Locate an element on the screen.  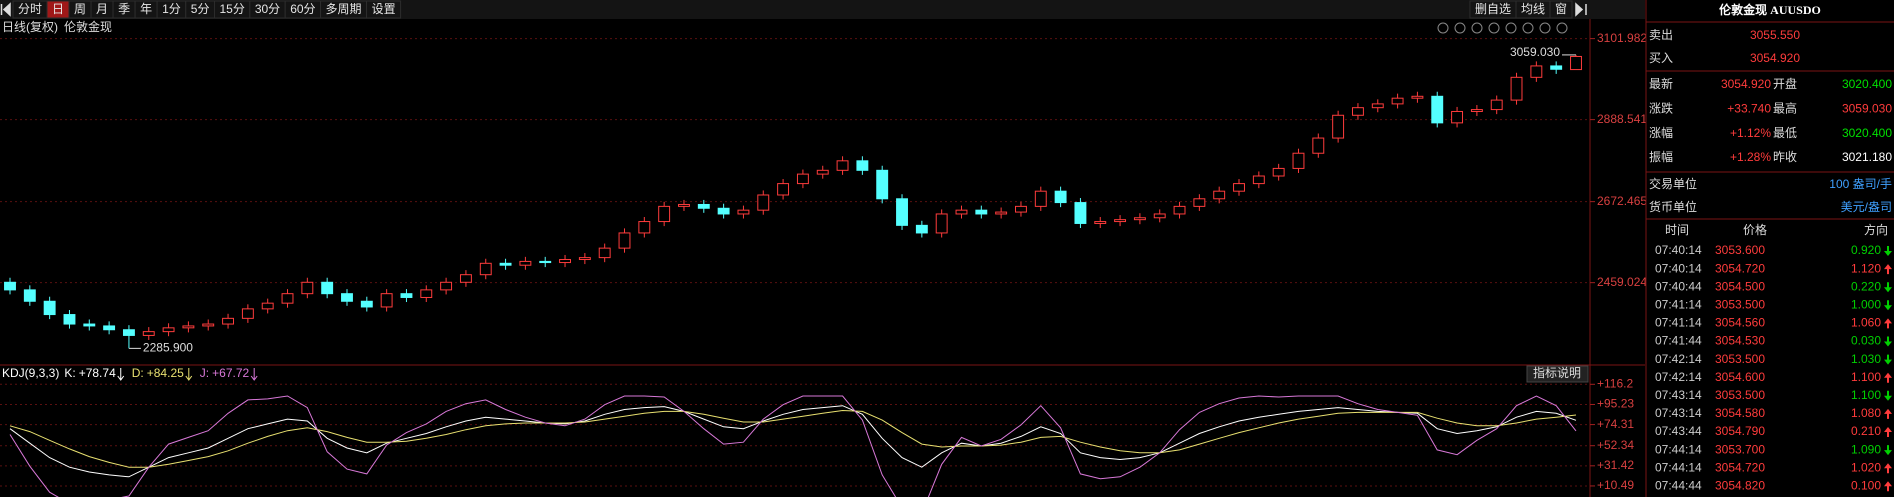
stat-label: 昨收 is located at coordinates (1785, 157).